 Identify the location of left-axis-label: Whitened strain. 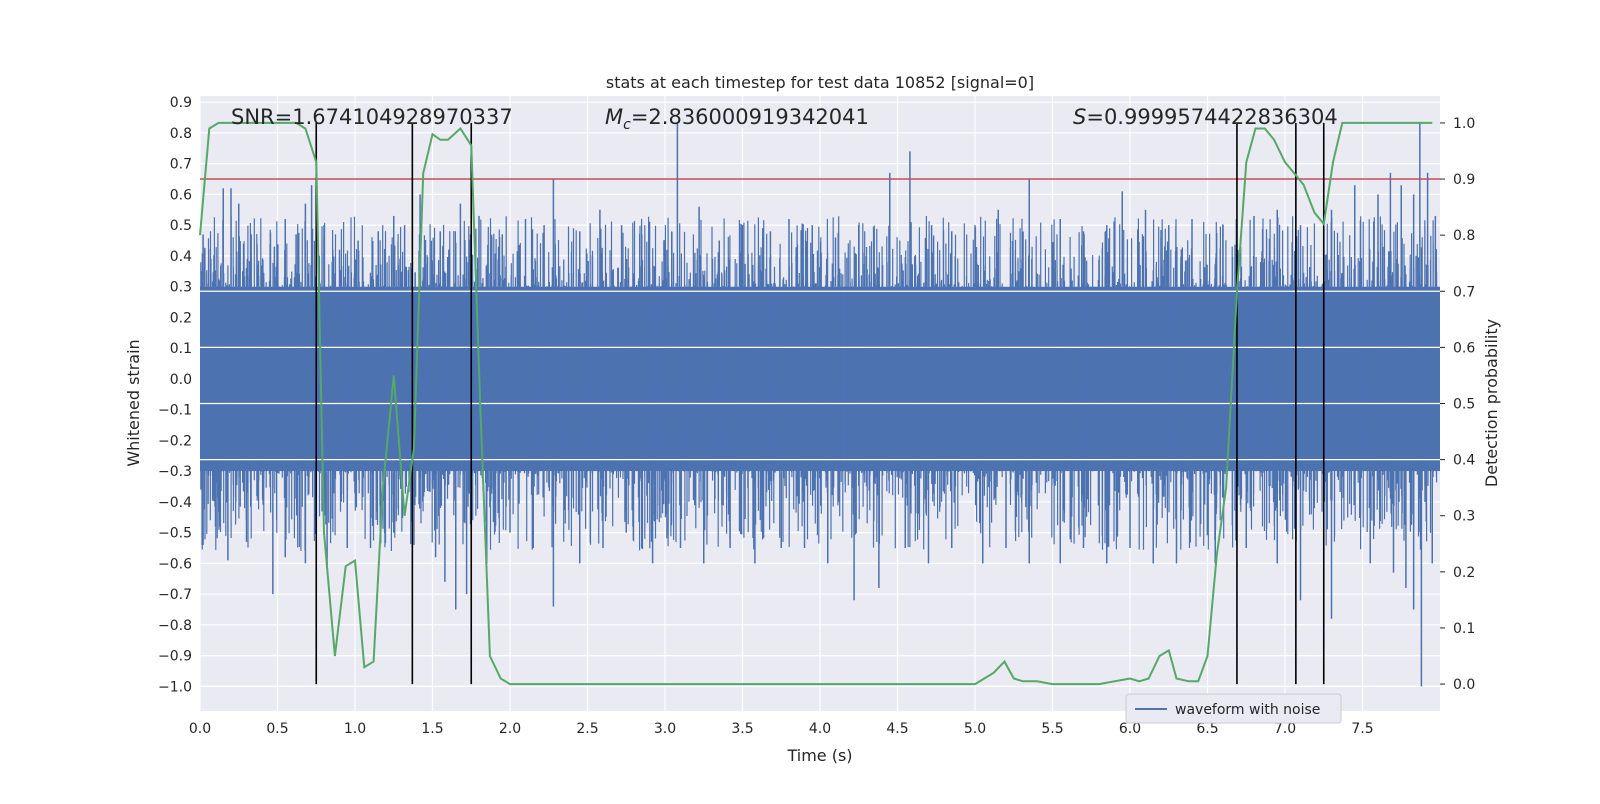
(133, 402).